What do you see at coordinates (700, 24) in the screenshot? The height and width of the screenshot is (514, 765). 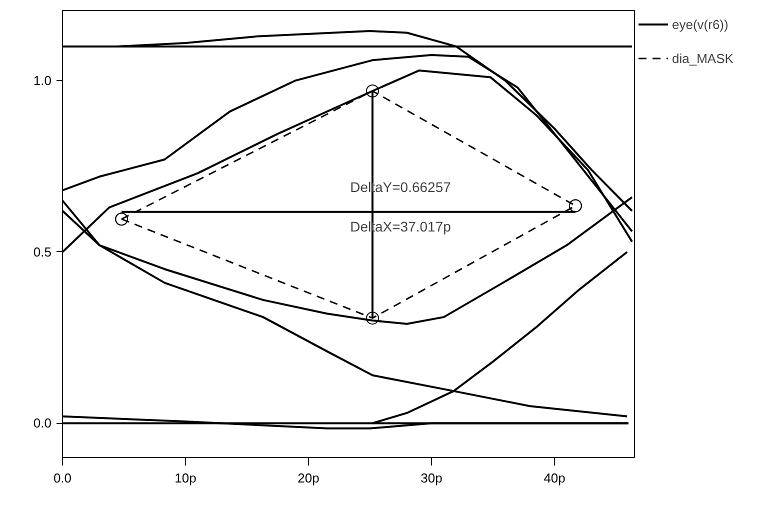 I see `legend-label: eye(v(r6))` at bounding box center [700, 24].